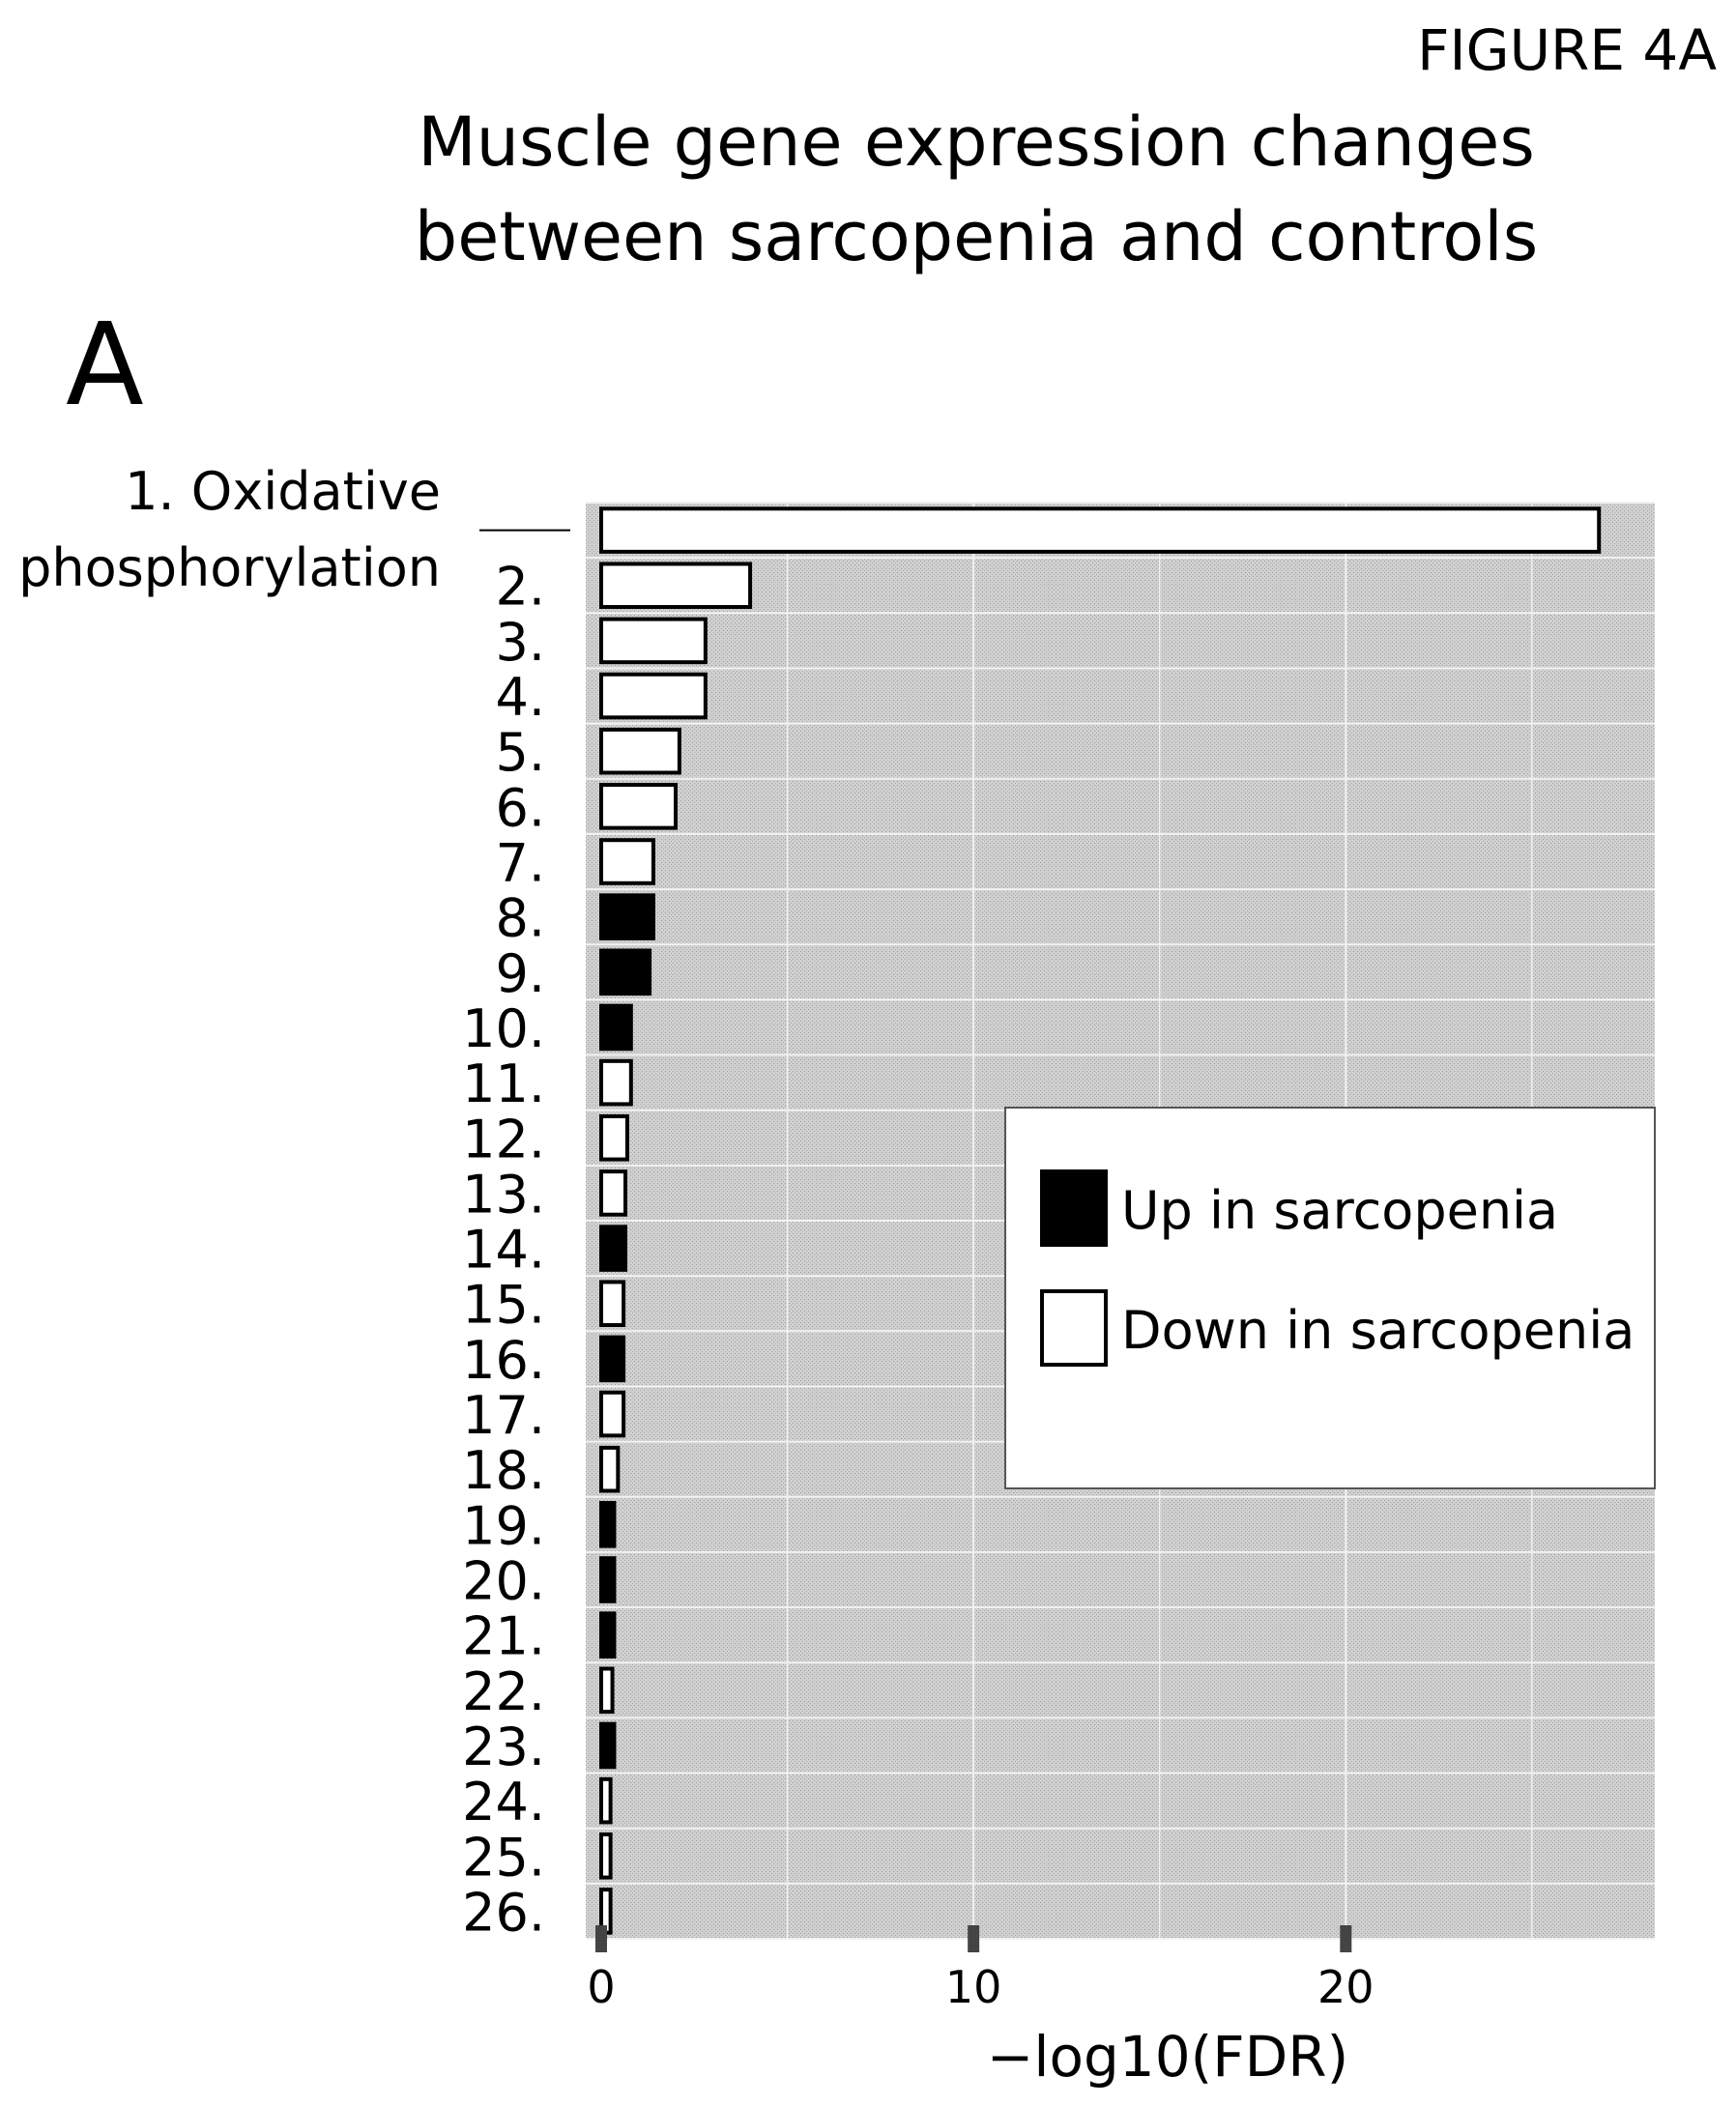 The image size is (1736, 2106). What do you see at coordinates (503, 1305) in the screenshot?
I see `category-label: 15.` at bounding box center [503, 1305].